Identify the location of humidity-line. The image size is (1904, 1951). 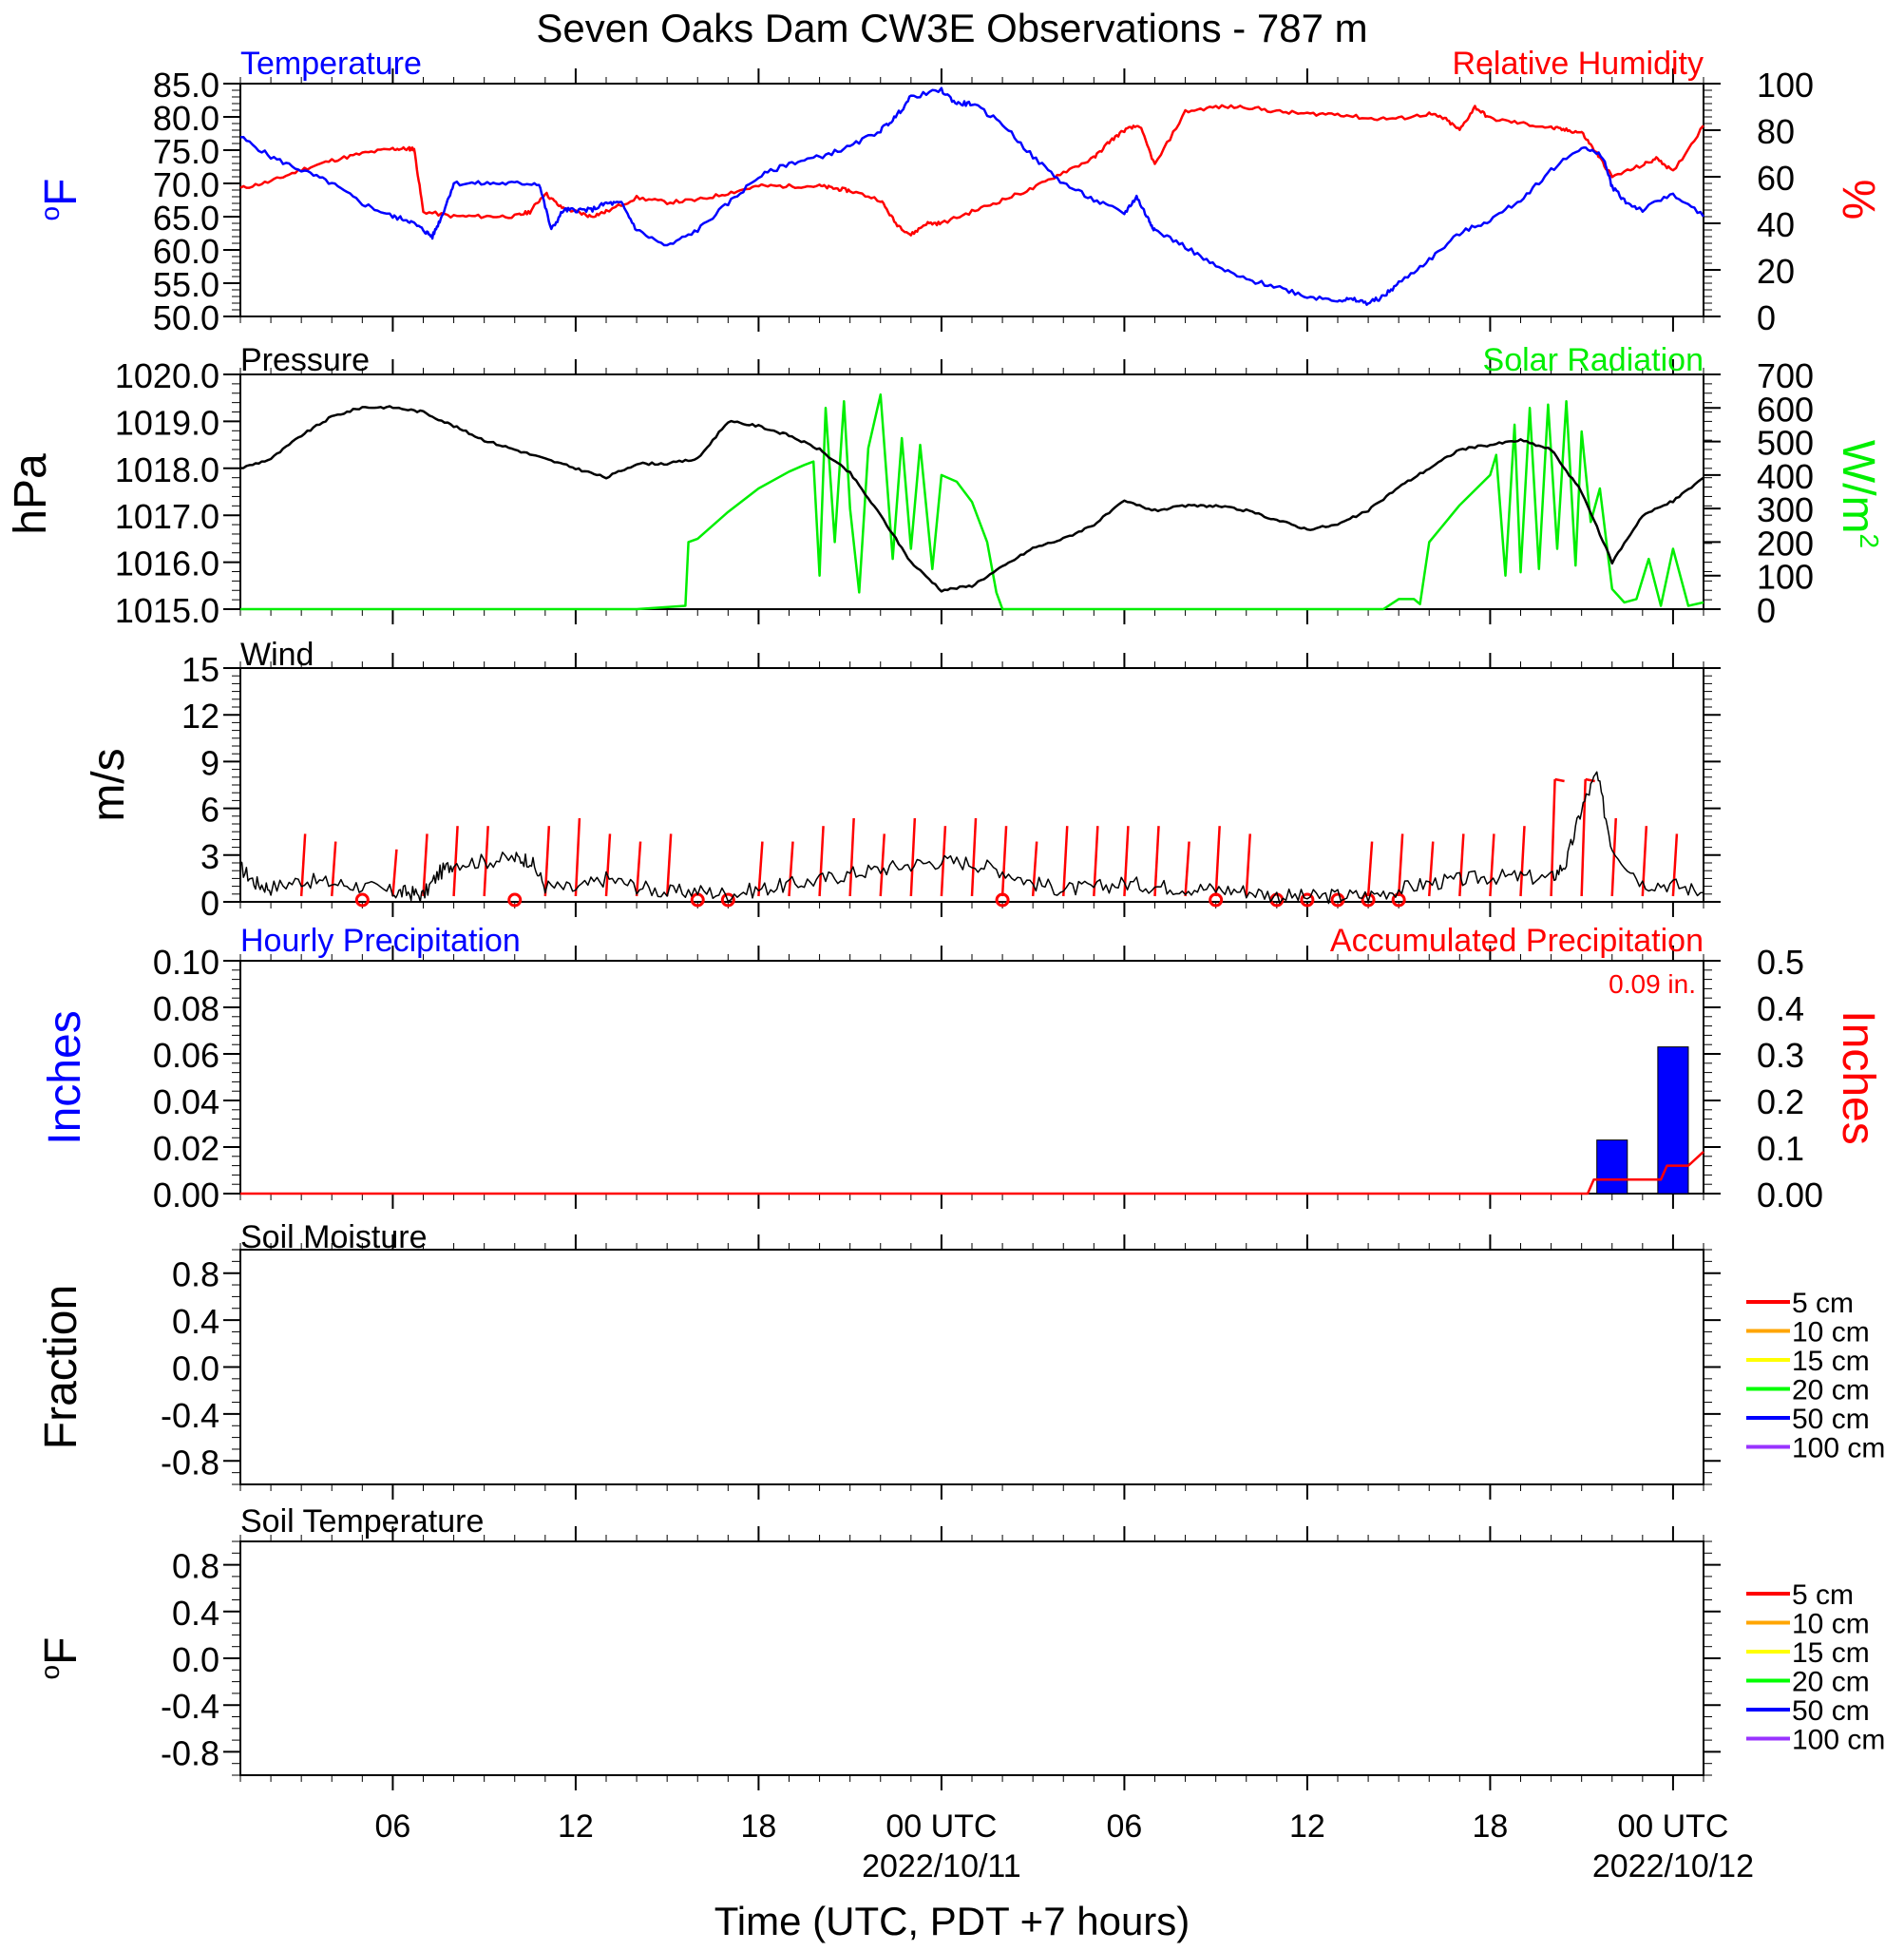
(971, 170).